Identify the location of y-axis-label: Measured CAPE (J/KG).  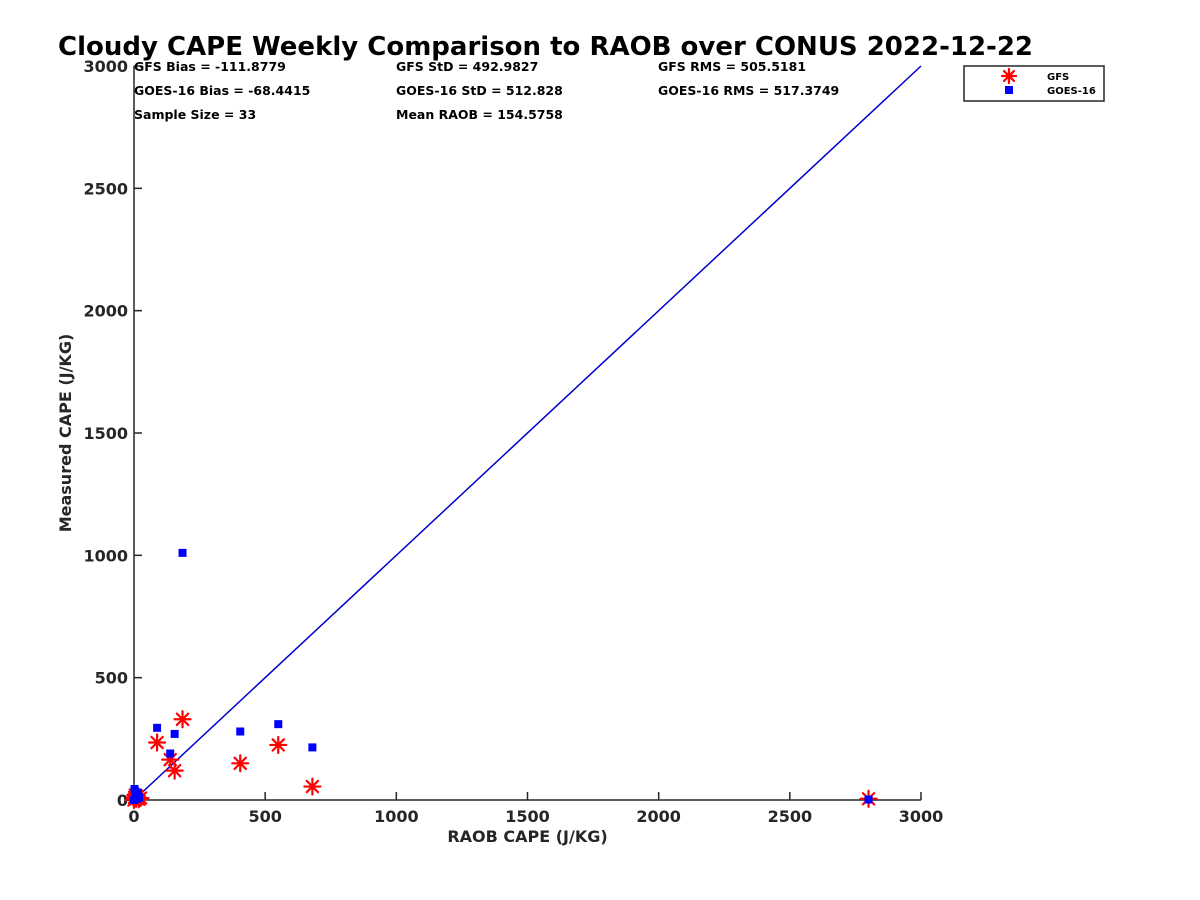
(65, 433).